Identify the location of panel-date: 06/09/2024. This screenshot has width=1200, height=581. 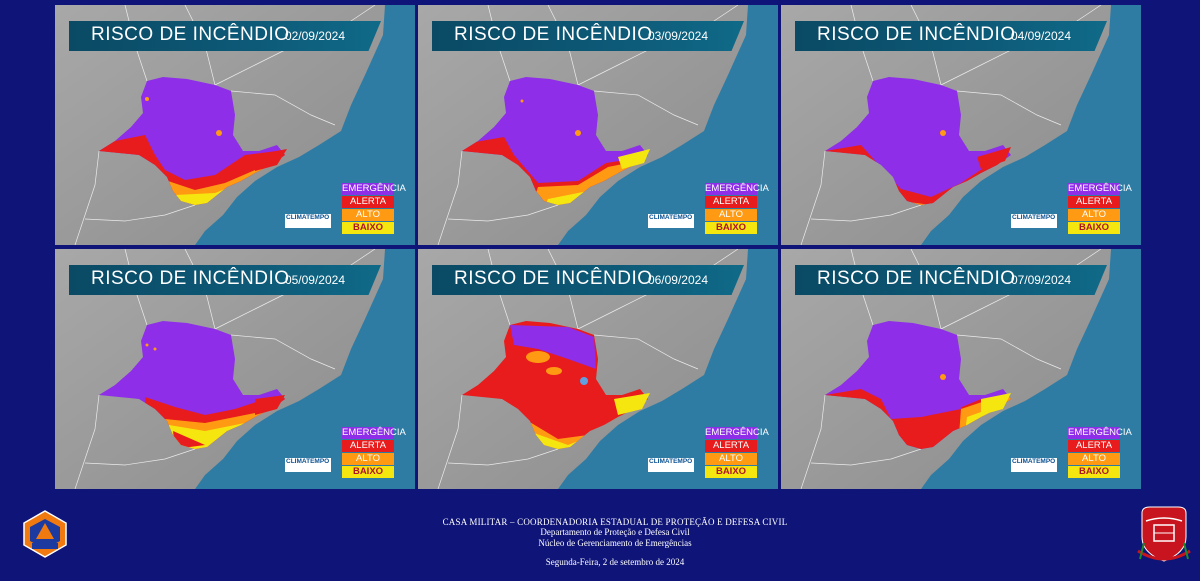
(677, 280).